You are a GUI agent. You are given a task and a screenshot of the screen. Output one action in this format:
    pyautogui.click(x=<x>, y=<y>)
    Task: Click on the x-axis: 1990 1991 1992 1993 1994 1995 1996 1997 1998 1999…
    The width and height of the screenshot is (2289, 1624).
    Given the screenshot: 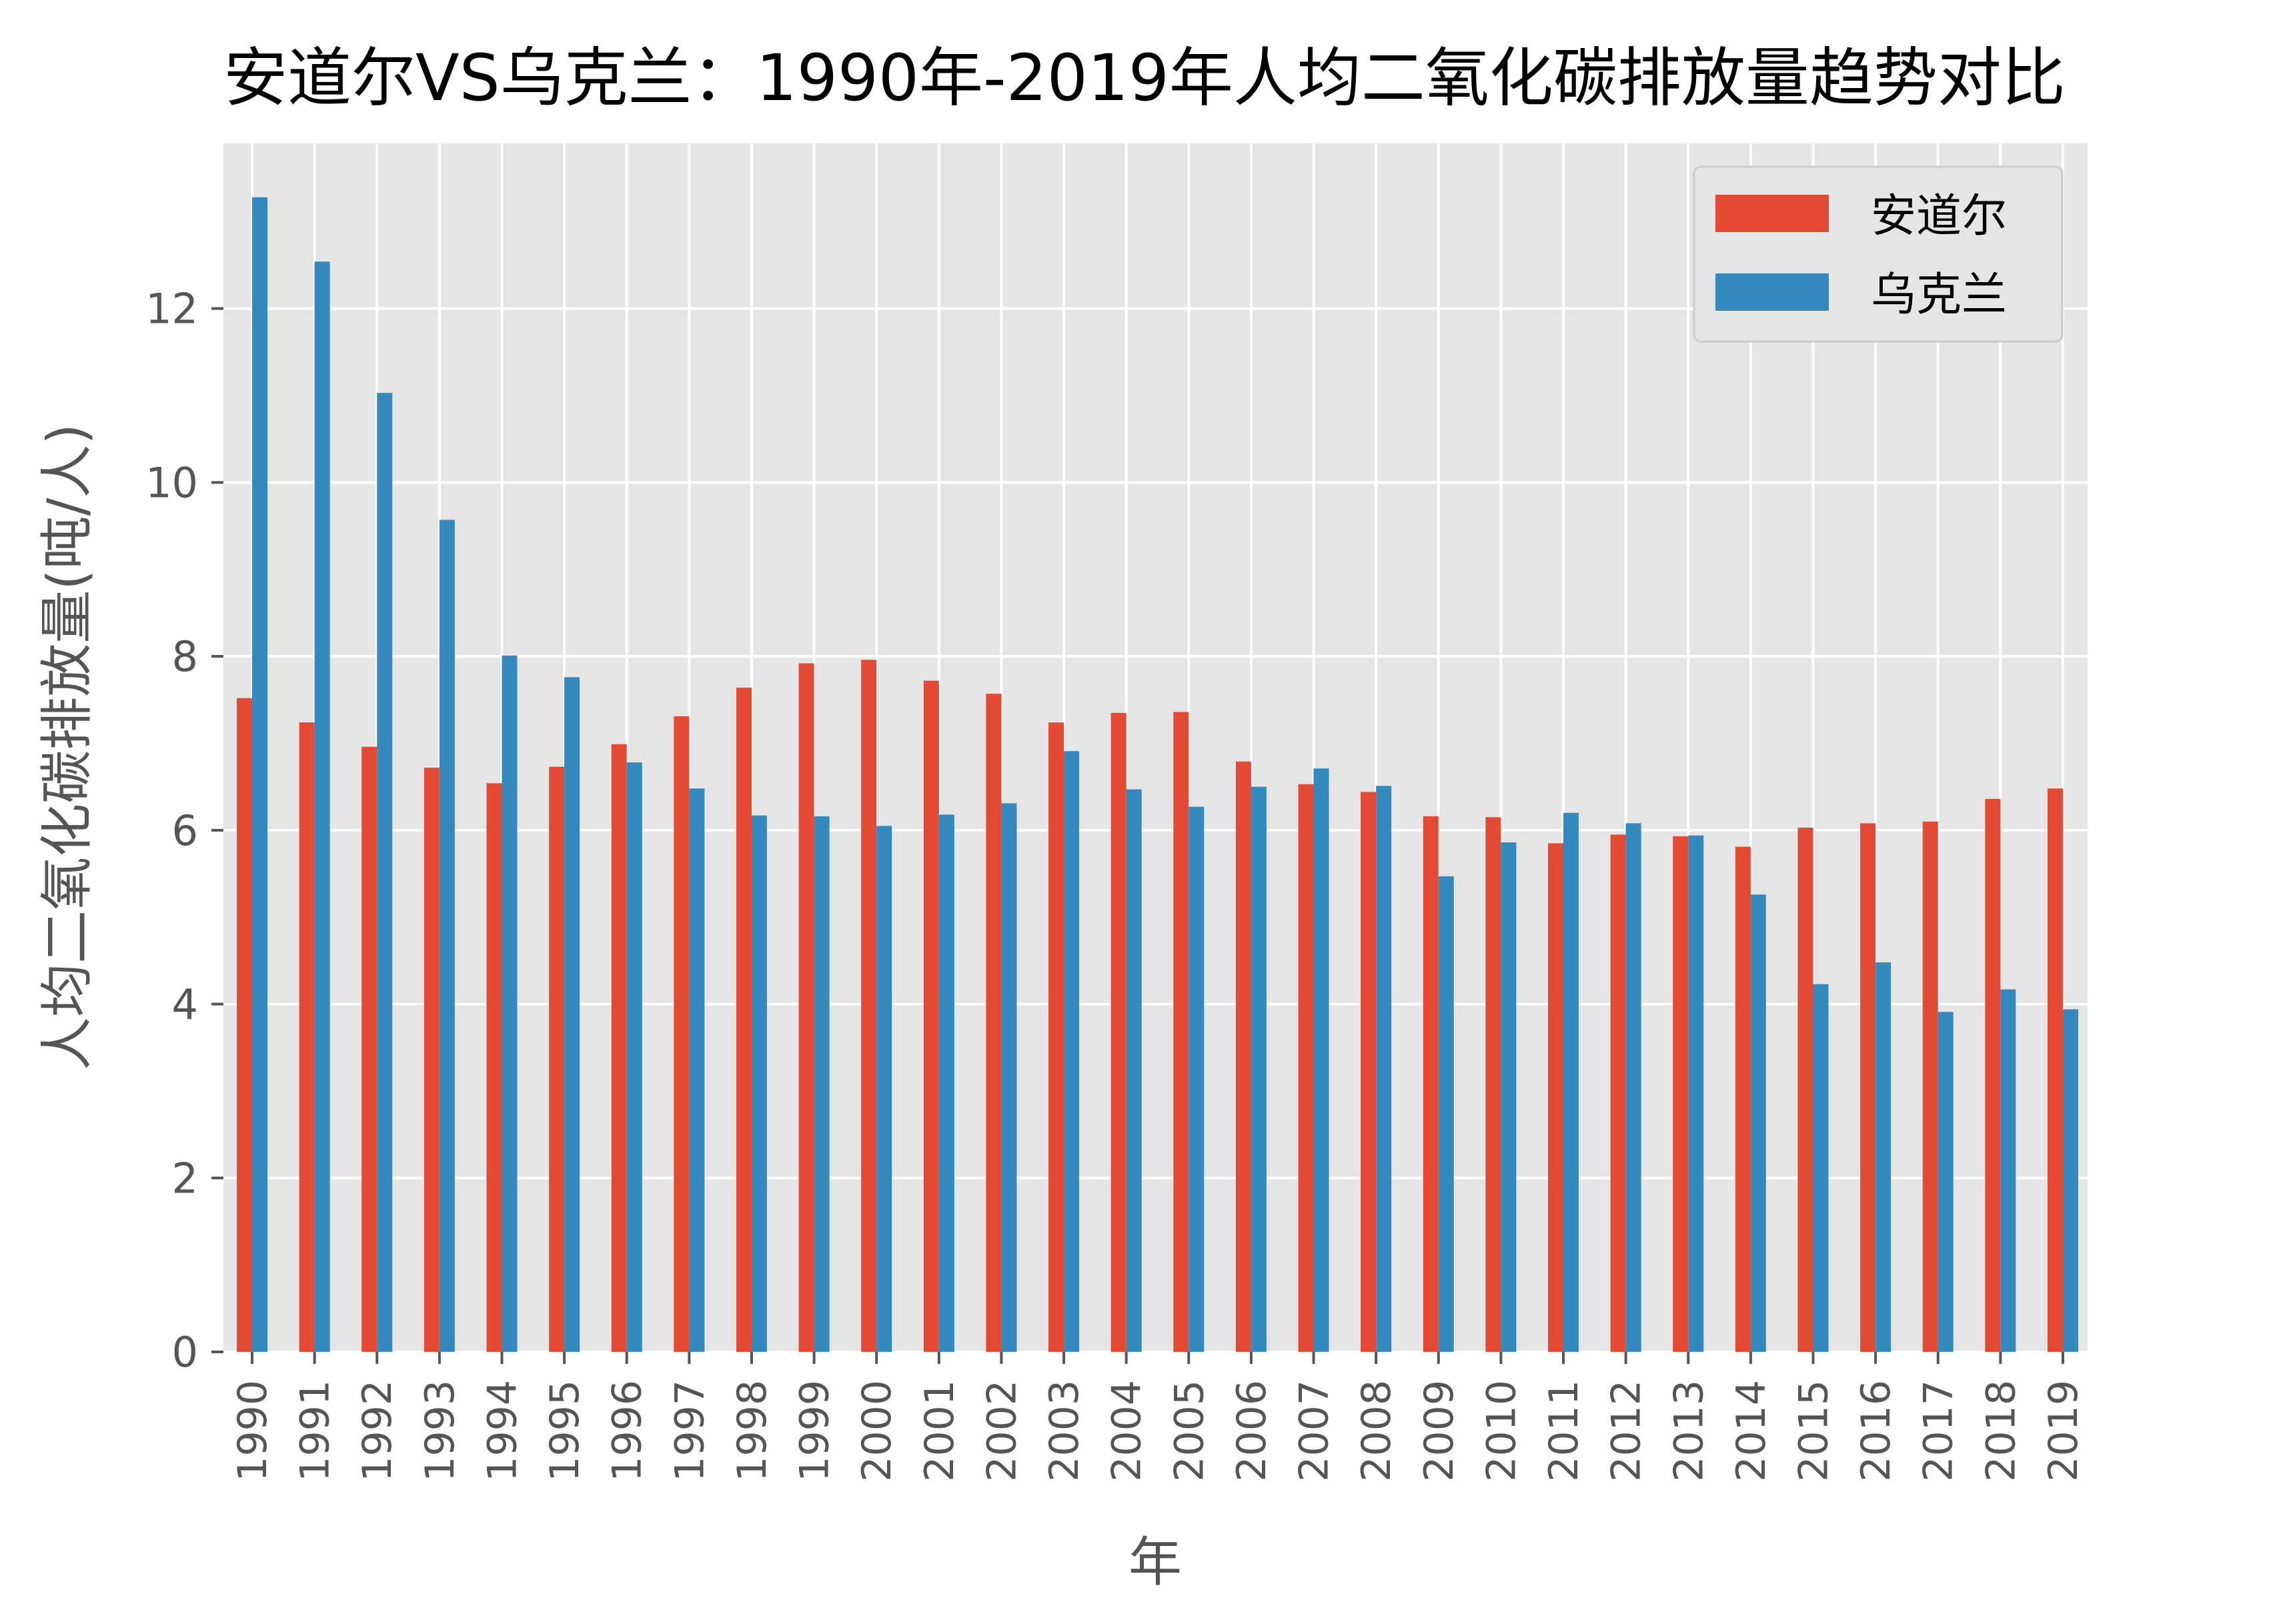 What is the action you would take?
    pyautogui.click(x=1158, y=1417)
    